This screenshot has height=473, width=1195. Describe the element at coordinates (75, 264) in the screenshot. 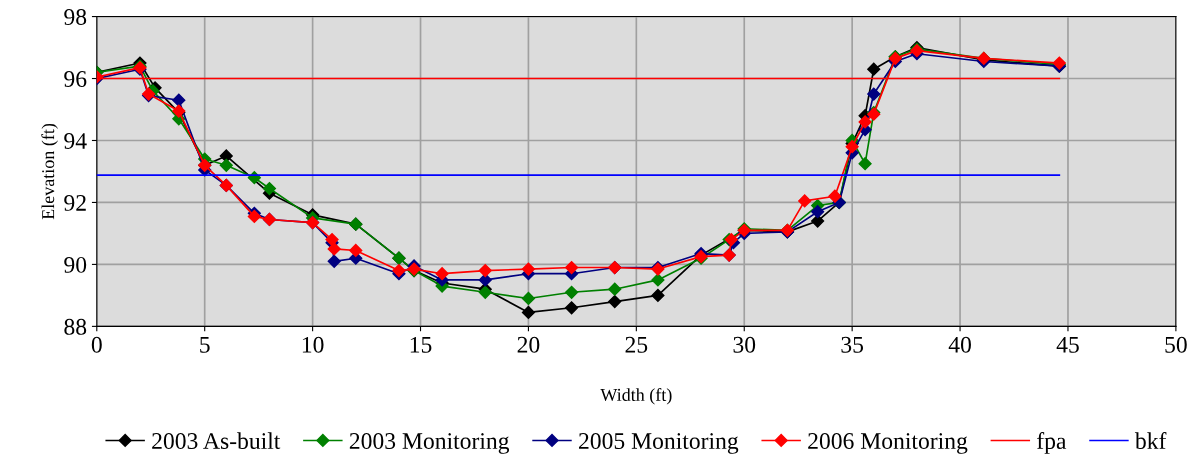

I see `y-tick-label: 90` at that location.